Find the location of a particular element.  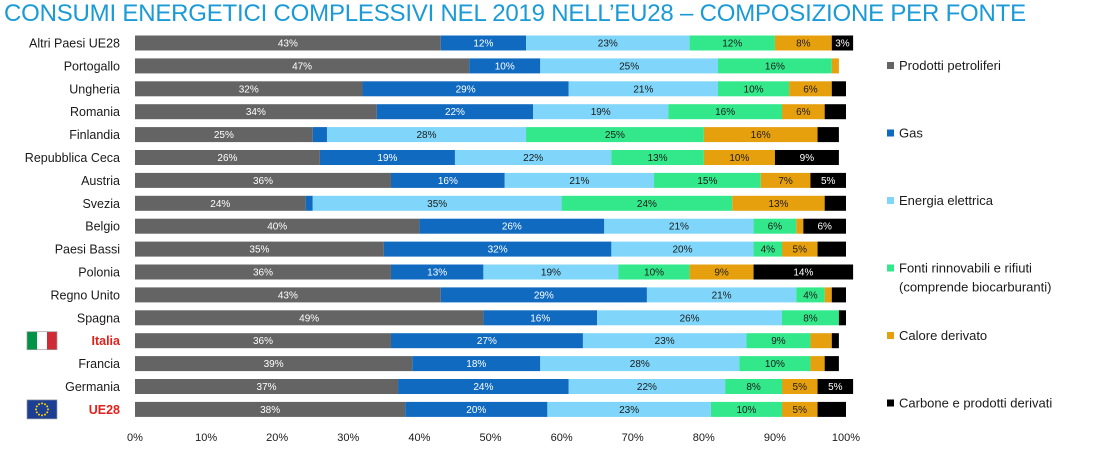

data-label: 47% is located at coordinates (302, 66).